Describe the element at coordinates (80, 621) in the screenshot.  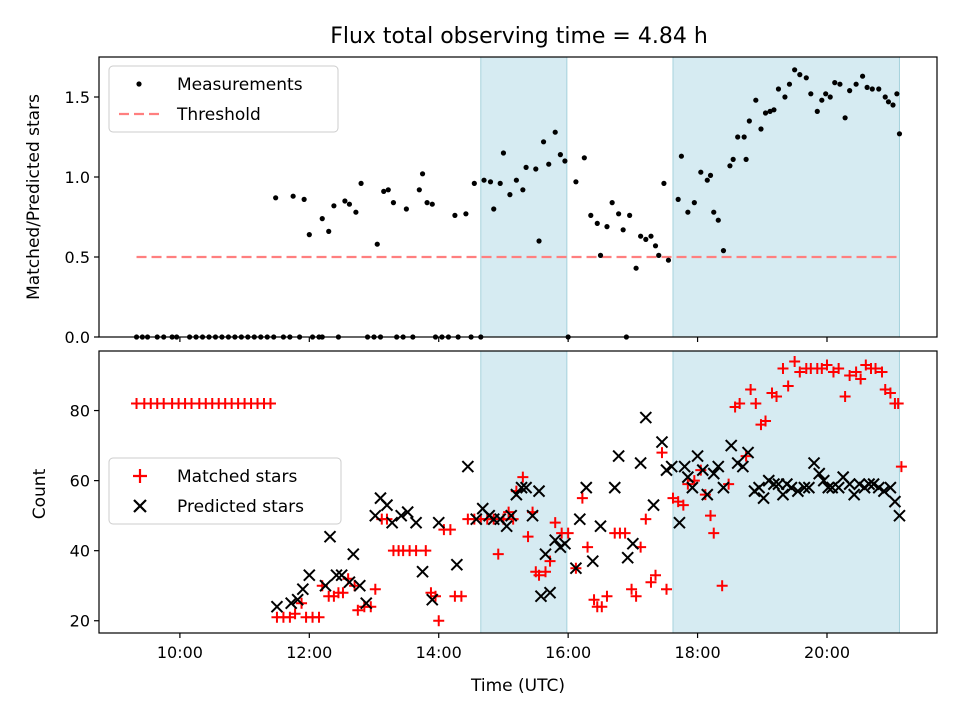
I see `bottom-y-tick-label: 20` at that location.